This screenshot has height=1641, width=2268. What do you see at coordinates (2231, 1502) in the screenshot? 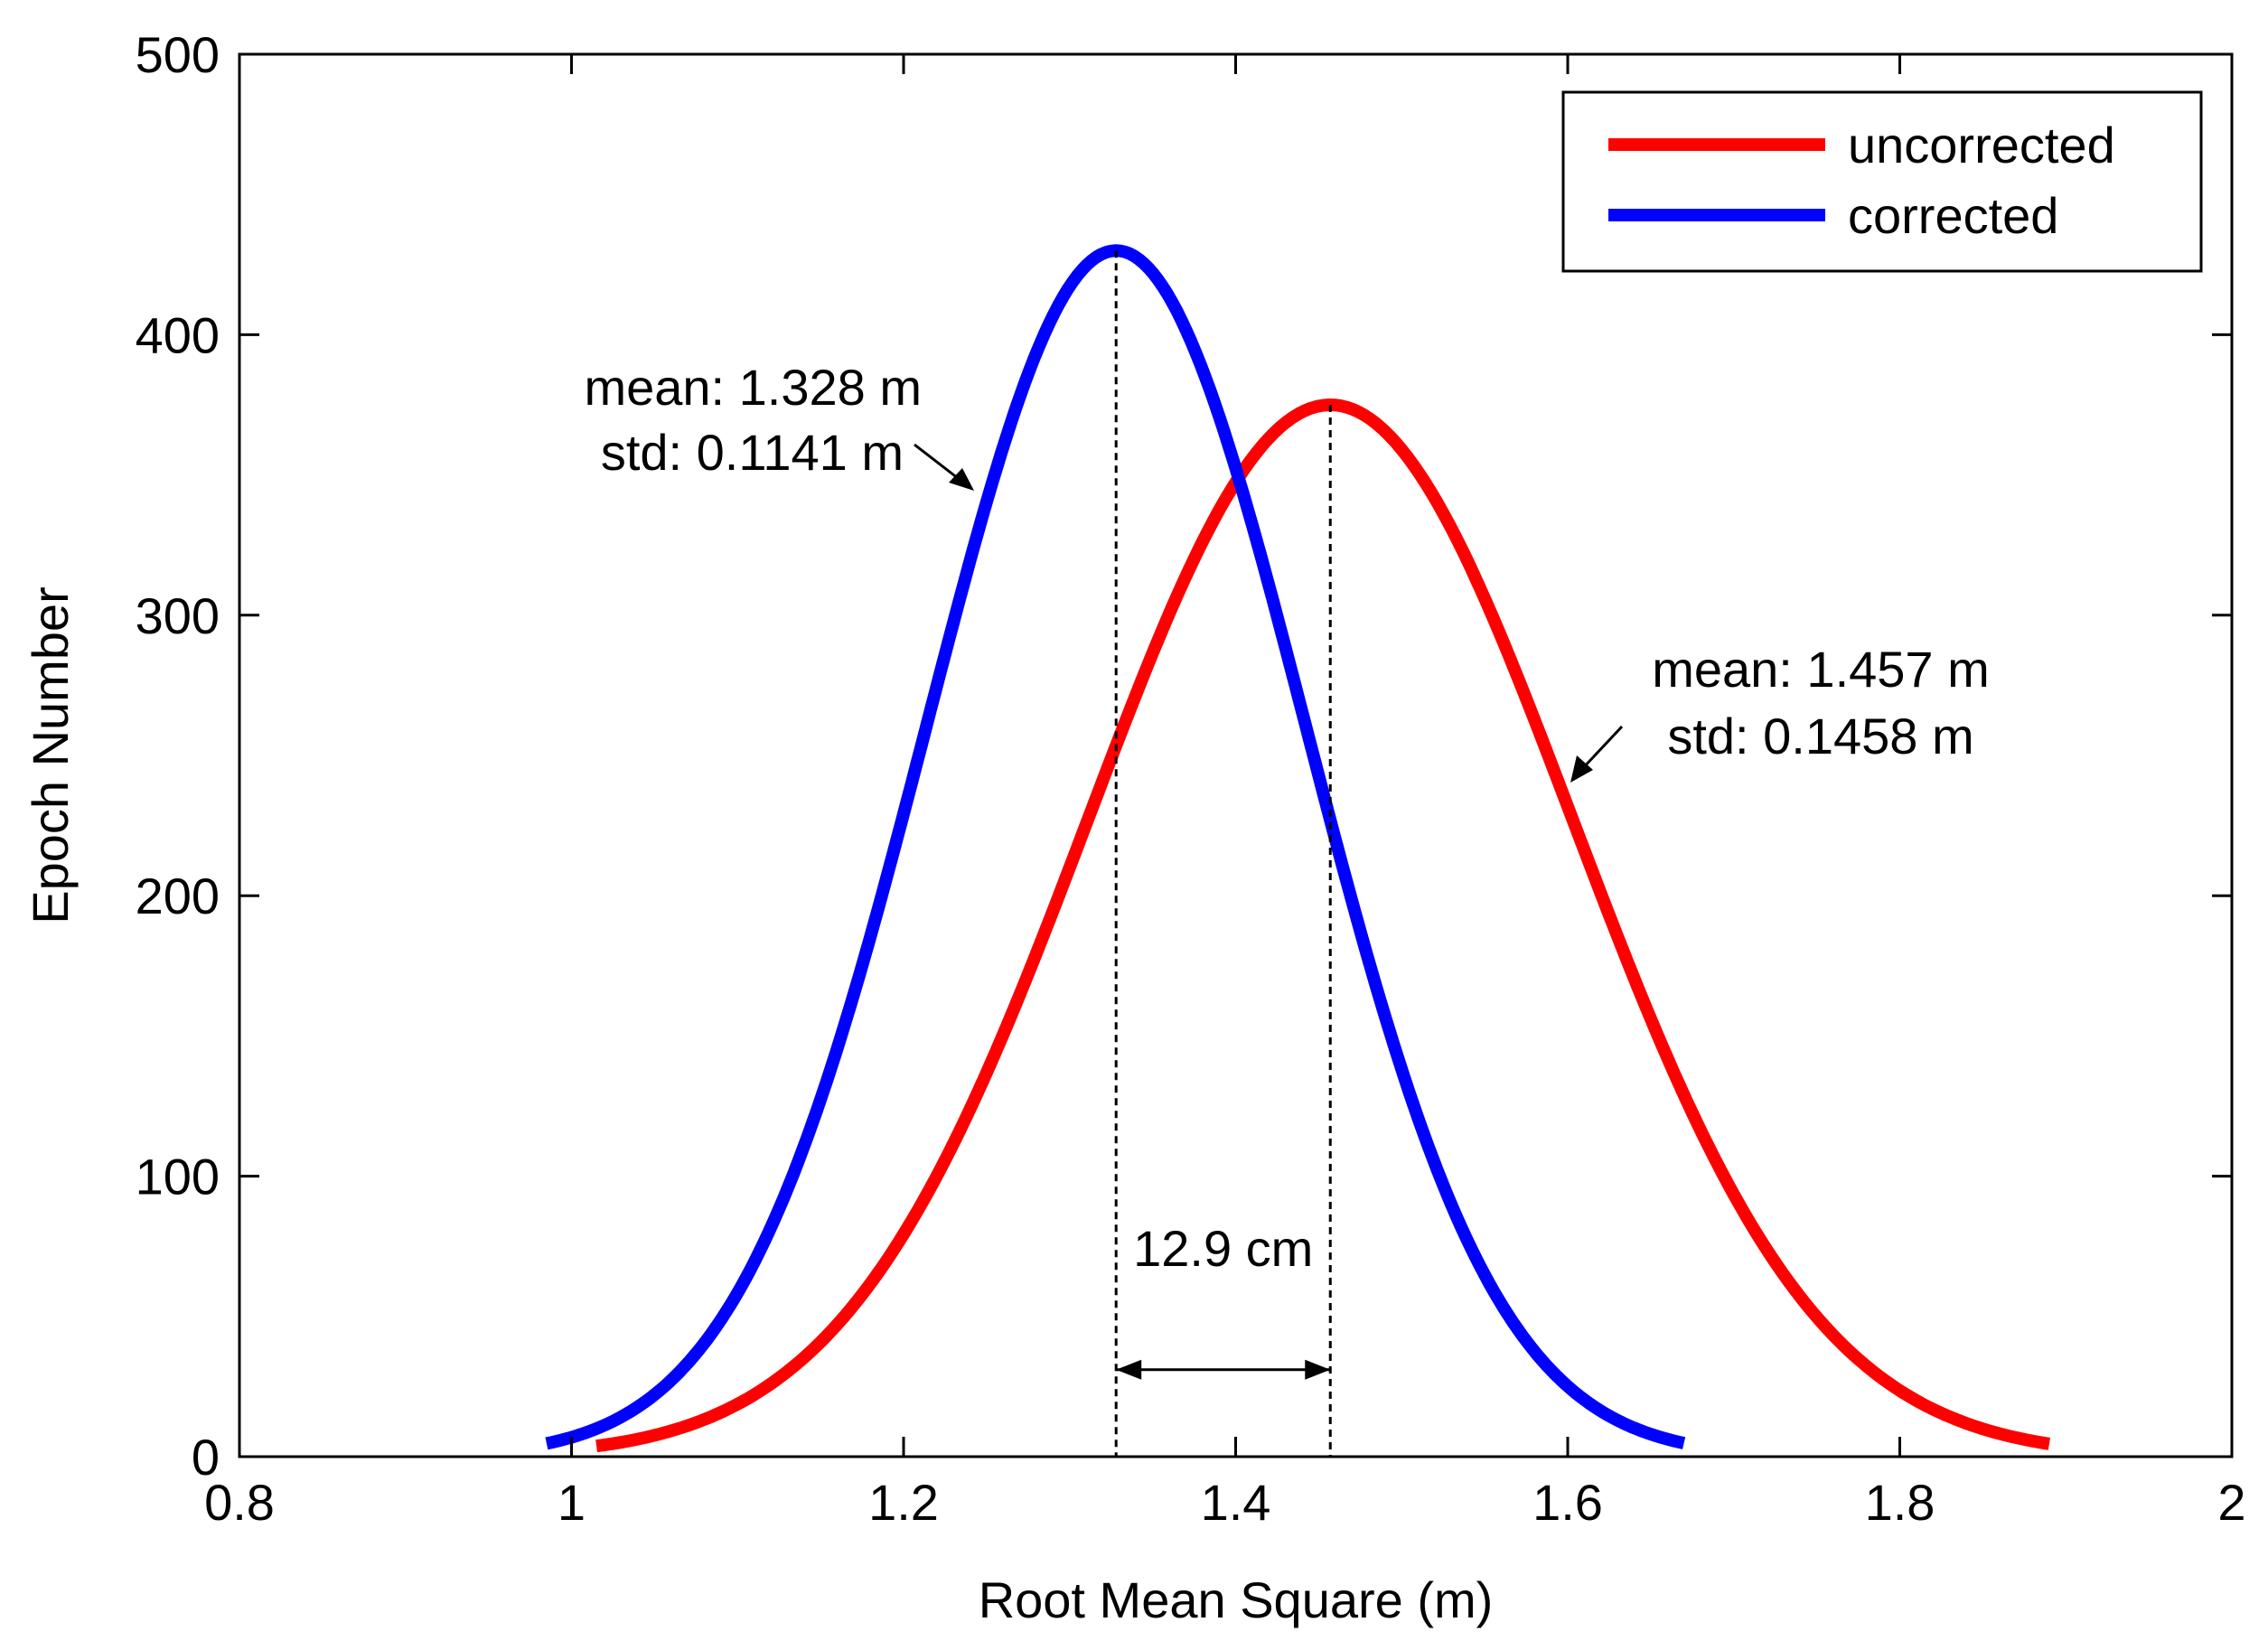
I see `x-tick-label: 2` at bounding box center [2231, 1502].